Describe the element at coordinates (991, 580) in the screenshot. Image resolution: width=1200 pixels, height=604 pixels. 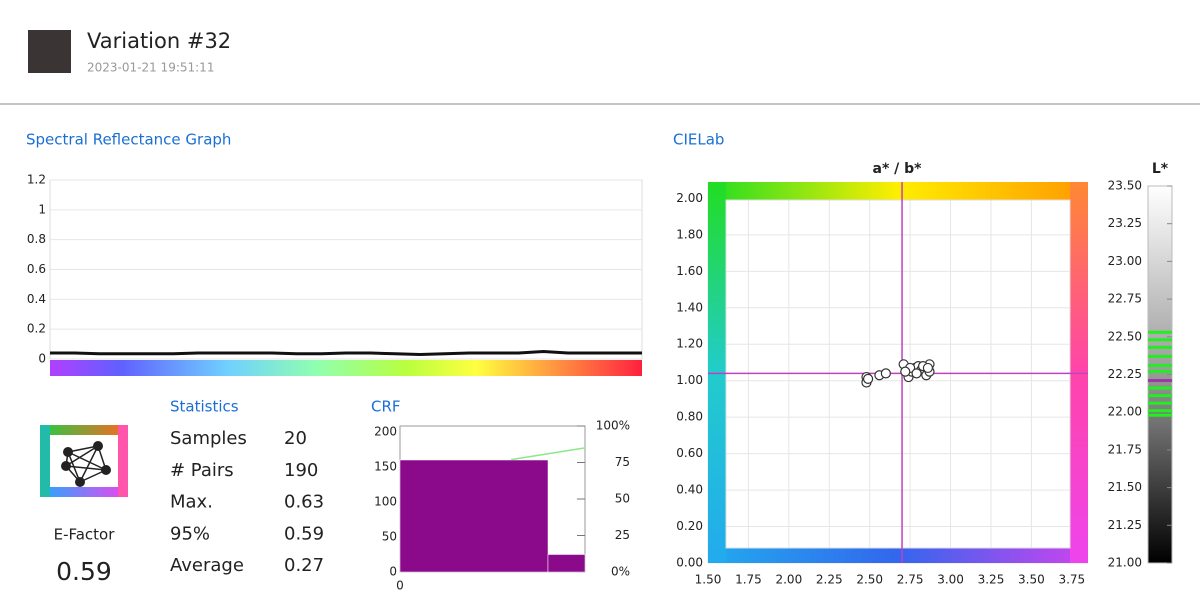
I see `x-tick-label: 3.25` at that location.